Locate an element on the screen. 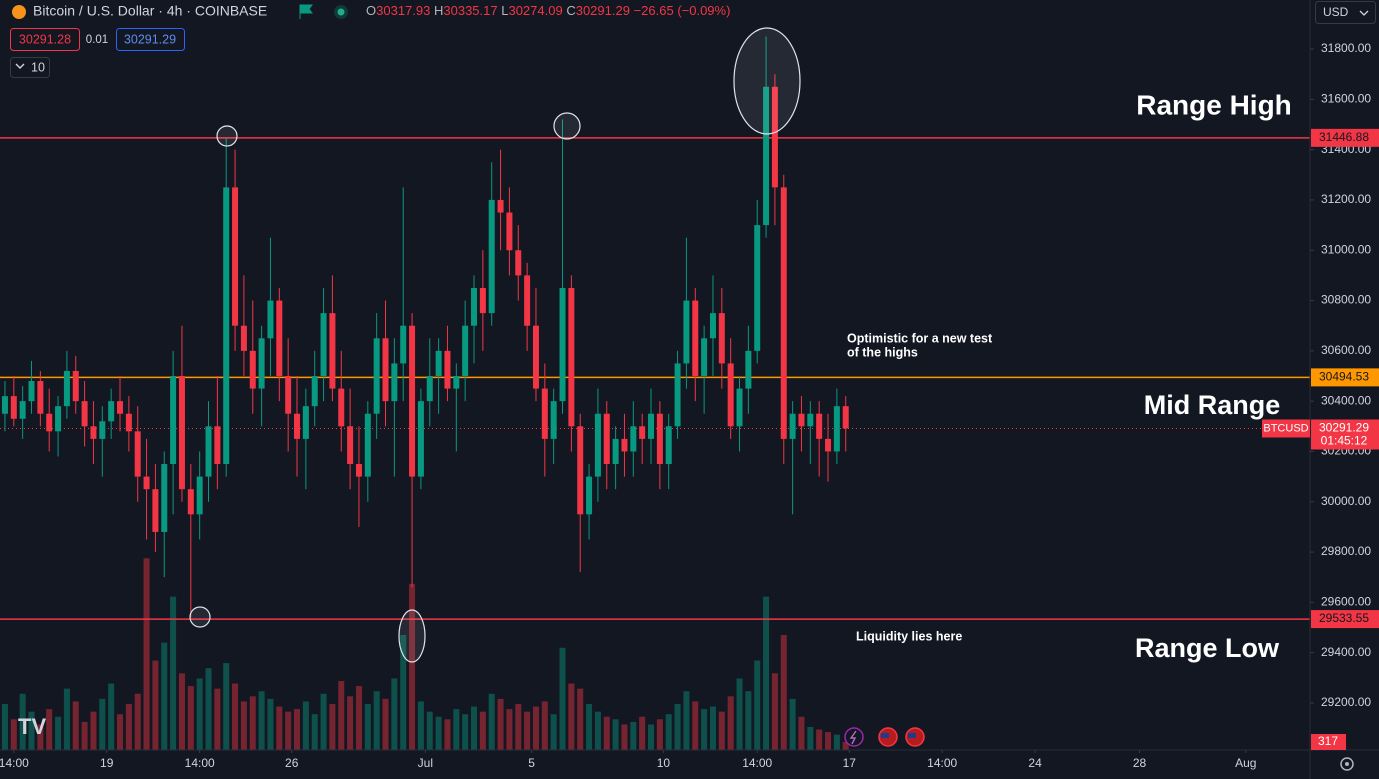 The width and height of the screenshot is (1379, 779). symbol-title: Bitcoin / U.S. Dollar · 4h · COINBASE is located at coordinates (150, 11).